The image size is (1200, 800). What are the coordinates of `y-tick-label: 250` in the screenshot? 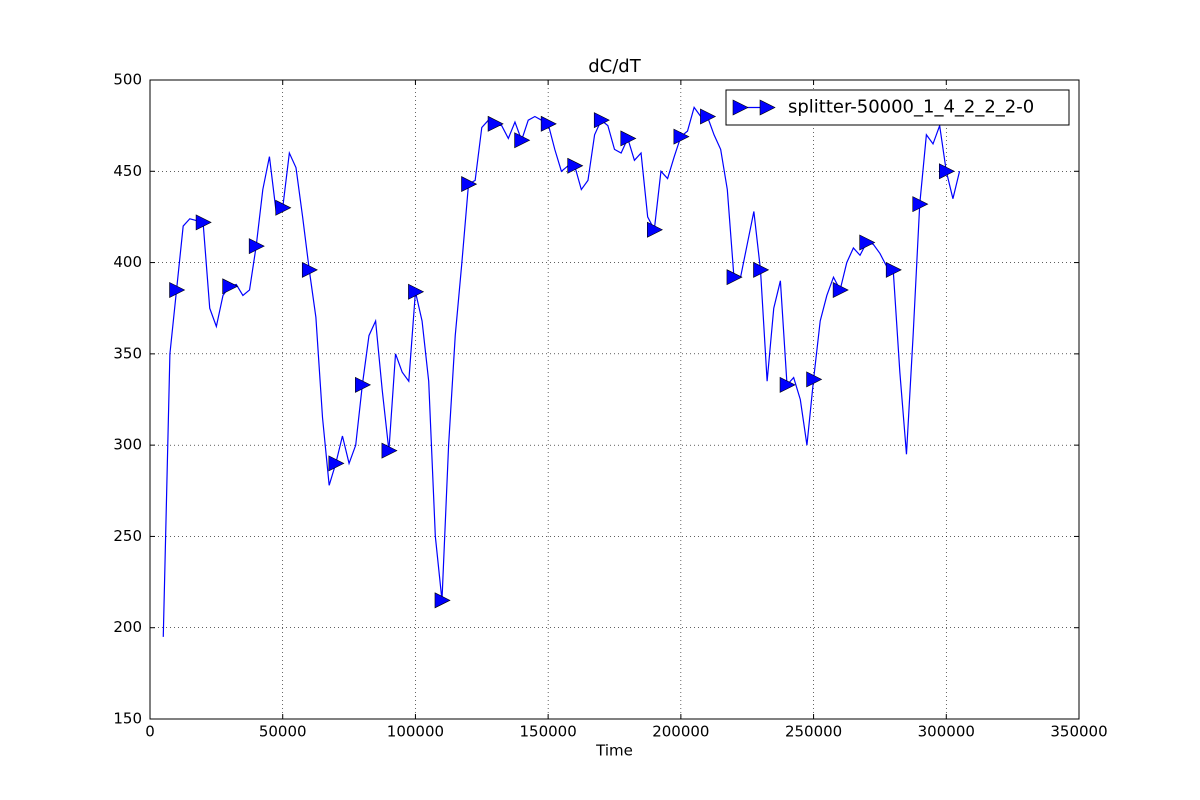 It's located at (127, 536).